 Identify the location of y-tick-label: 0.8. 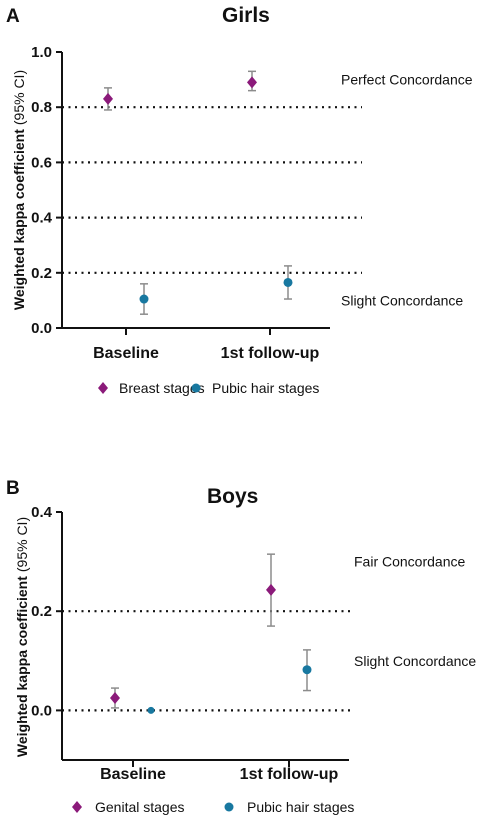
(41, 107).